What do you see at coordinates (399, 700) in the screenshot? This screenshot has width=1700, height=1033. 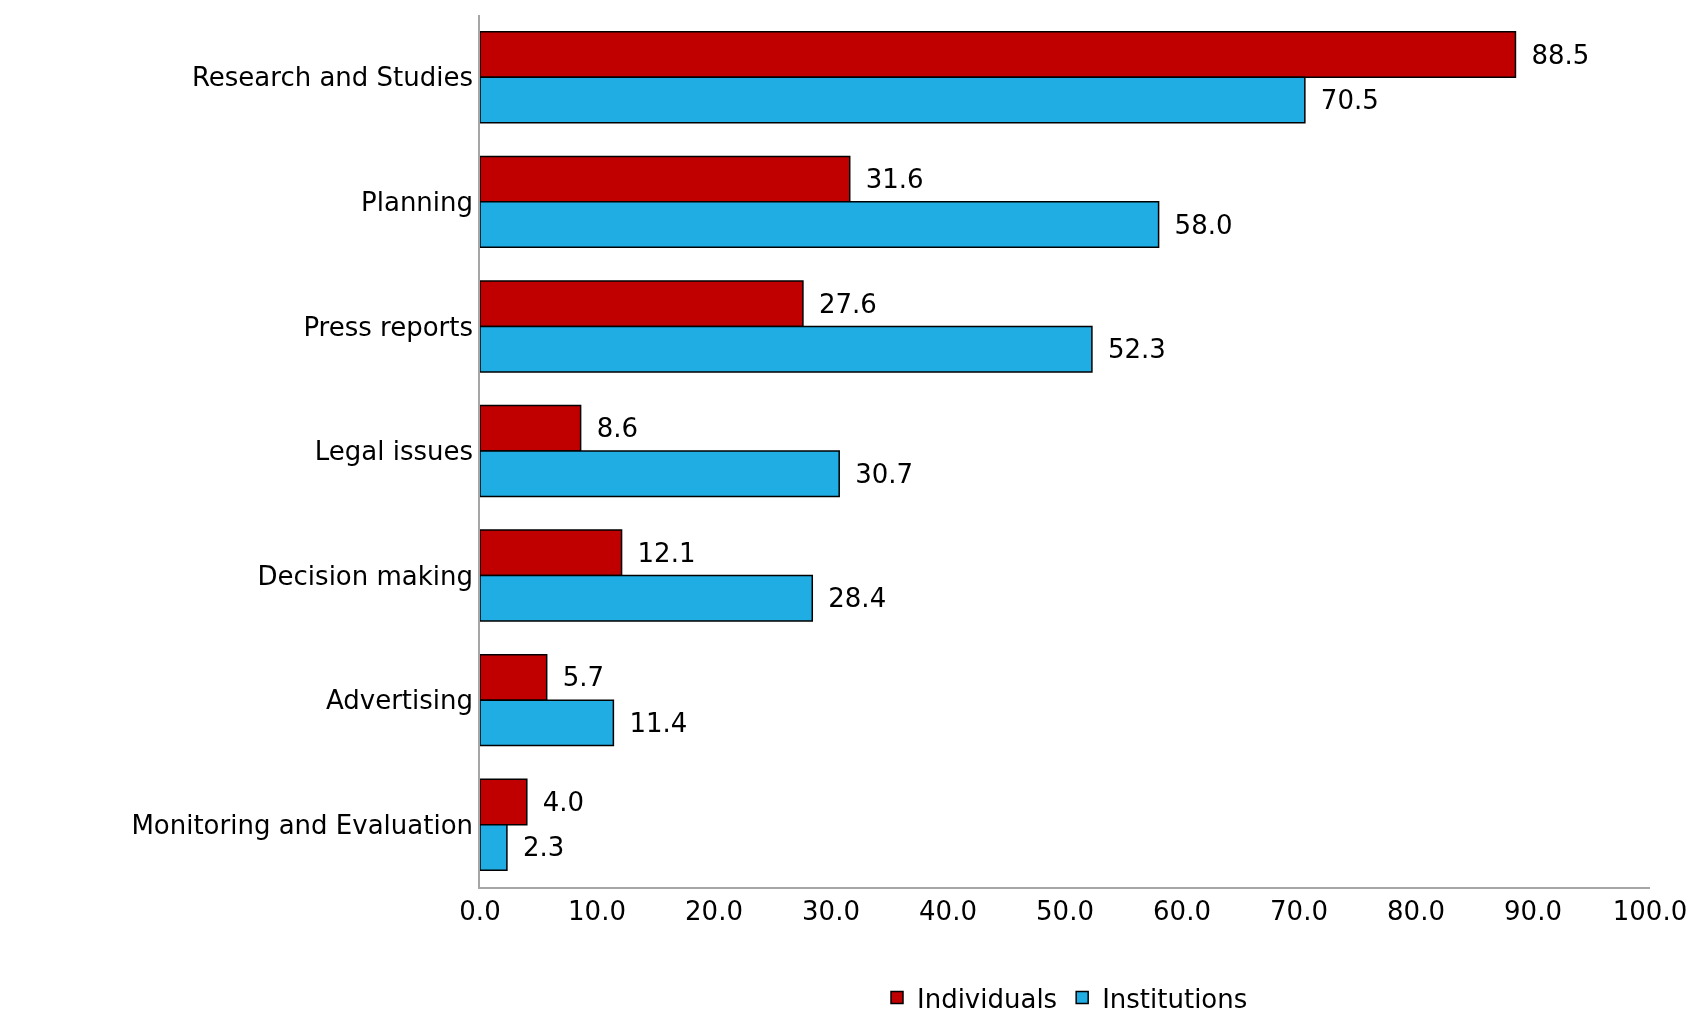 I see `y-tick-label: Advertising` at bounding box center [399, 700].